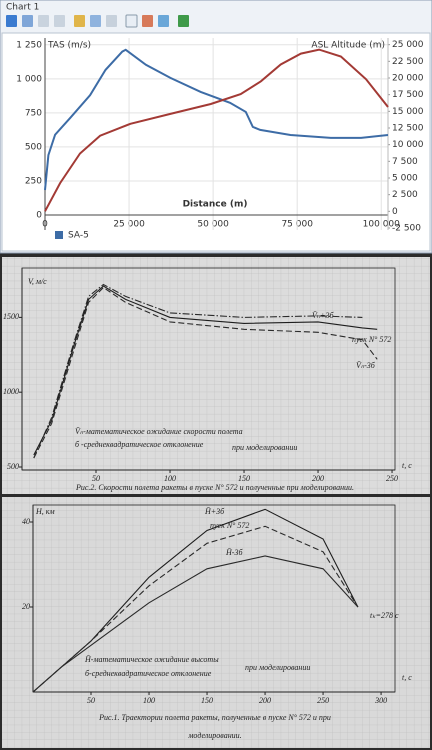 The image size is (432, 750). I want to click on y2-tick-label: 5 000, so click(405, 179).